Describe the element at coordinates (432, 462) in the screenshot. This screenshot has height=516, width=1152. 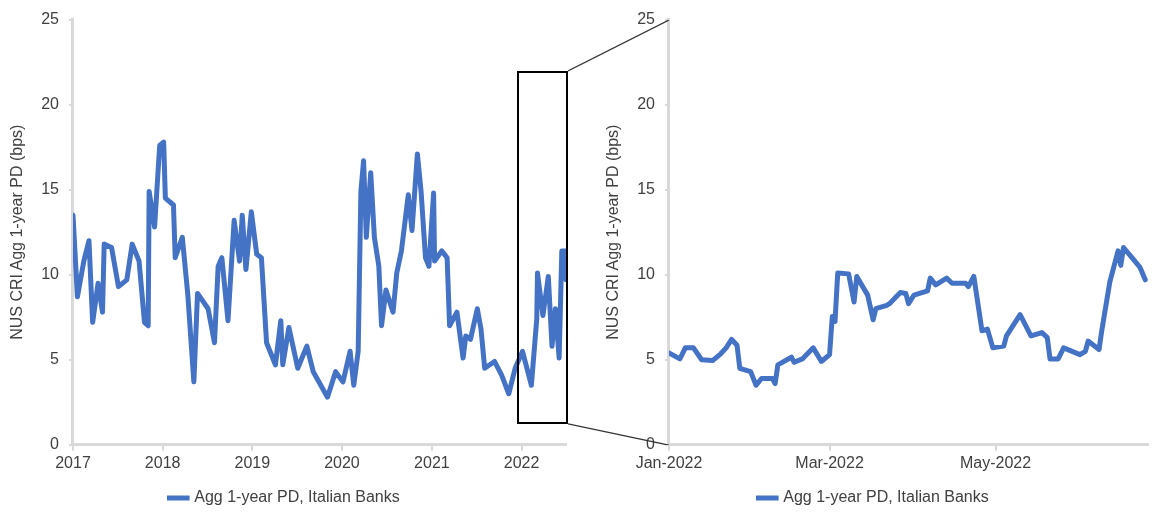
I see `x-tick-label: 2021` at that location.